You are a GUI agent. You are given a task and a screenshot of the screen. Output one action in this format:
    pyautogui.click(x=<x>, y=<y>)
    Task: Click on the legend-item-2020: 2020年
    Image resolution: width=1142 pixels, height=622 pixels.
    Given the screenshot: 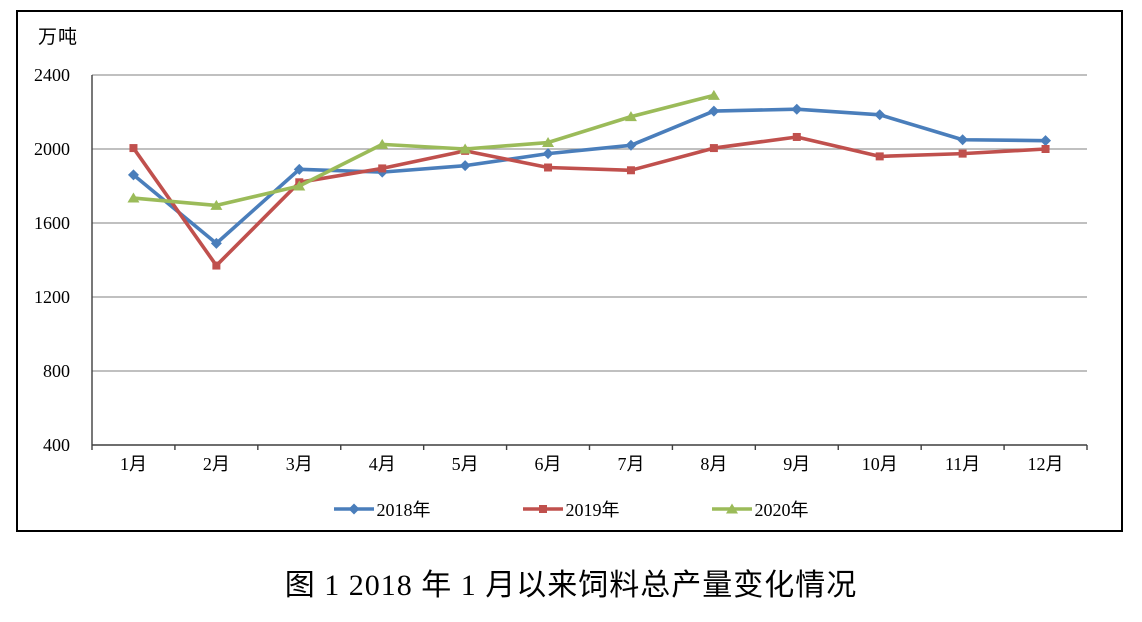 What is the action you would take?
    pyautogui.click(x=760, y=509)
    